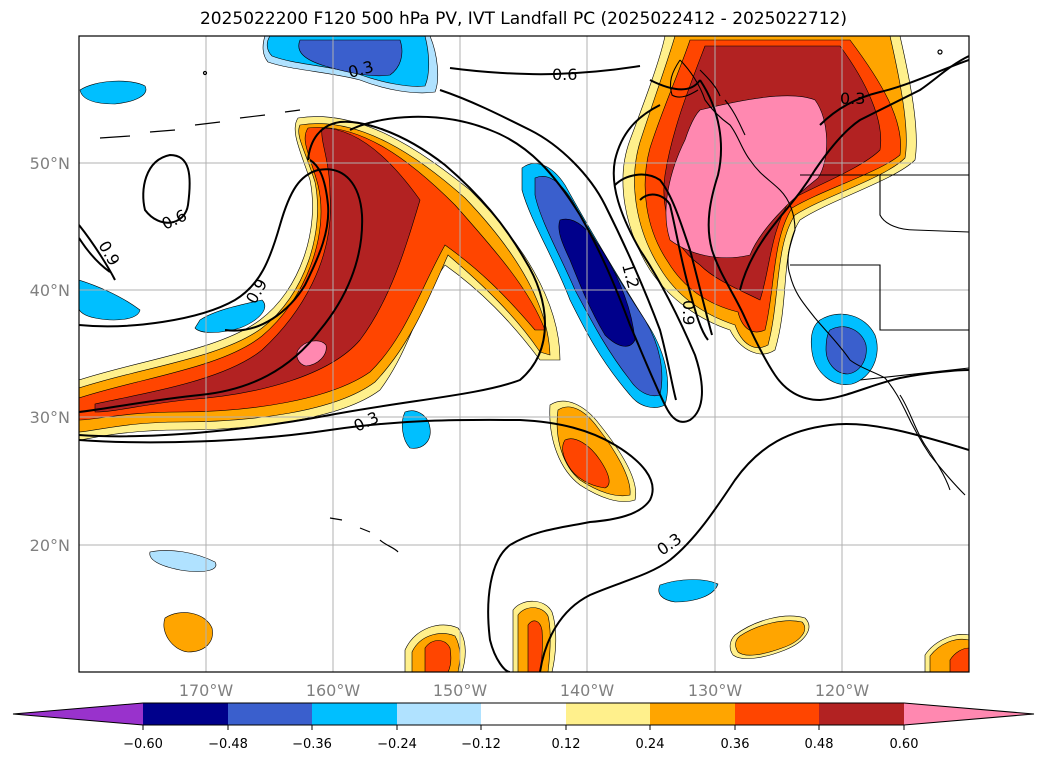 Image resolution: width=1047 pixels, height=765 pixels. What do you see at coordinates (460, 690) in the screenshot?
I see `lon-label: 150°W` at bounding box center [460, 690].